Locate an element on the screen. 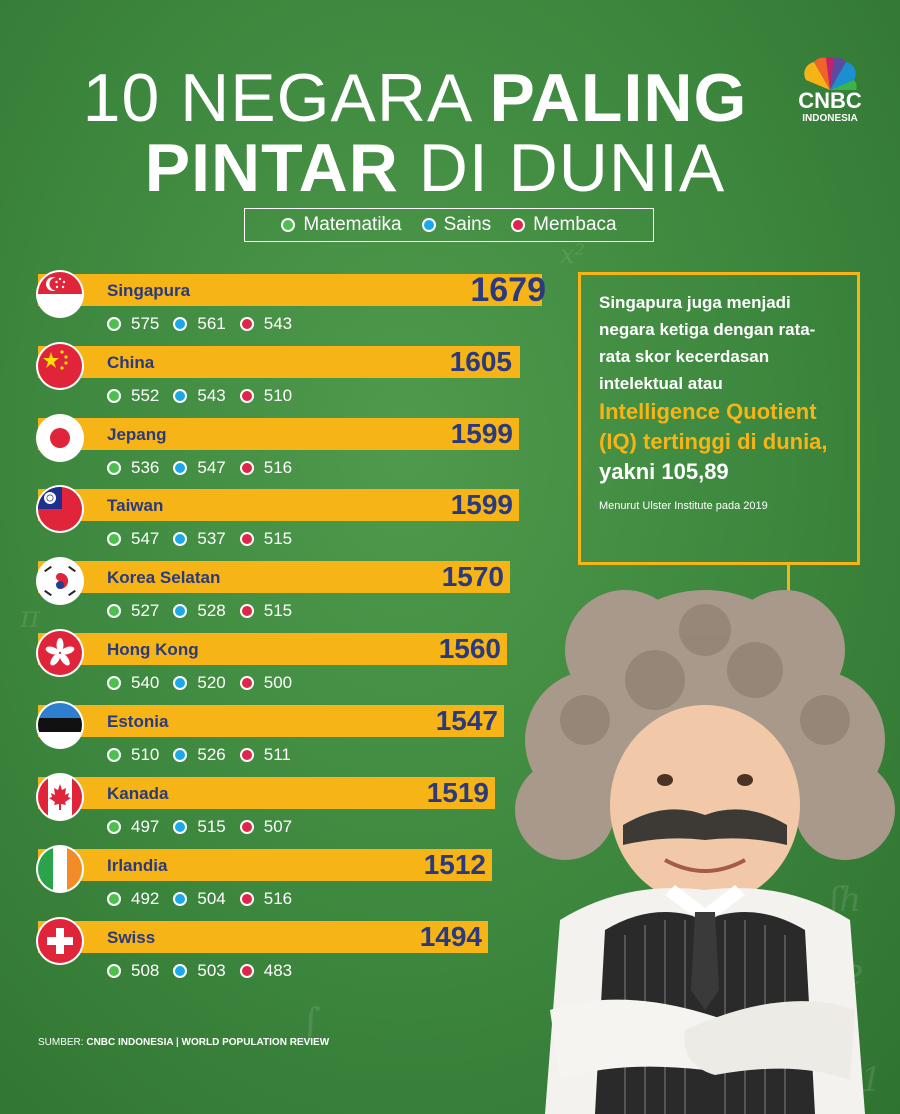 Image resolution: width=900 pixels, height=1114 pixels. country-row-japan: Jepang 1599 536 547 516 is located at coordinates (278, 452).